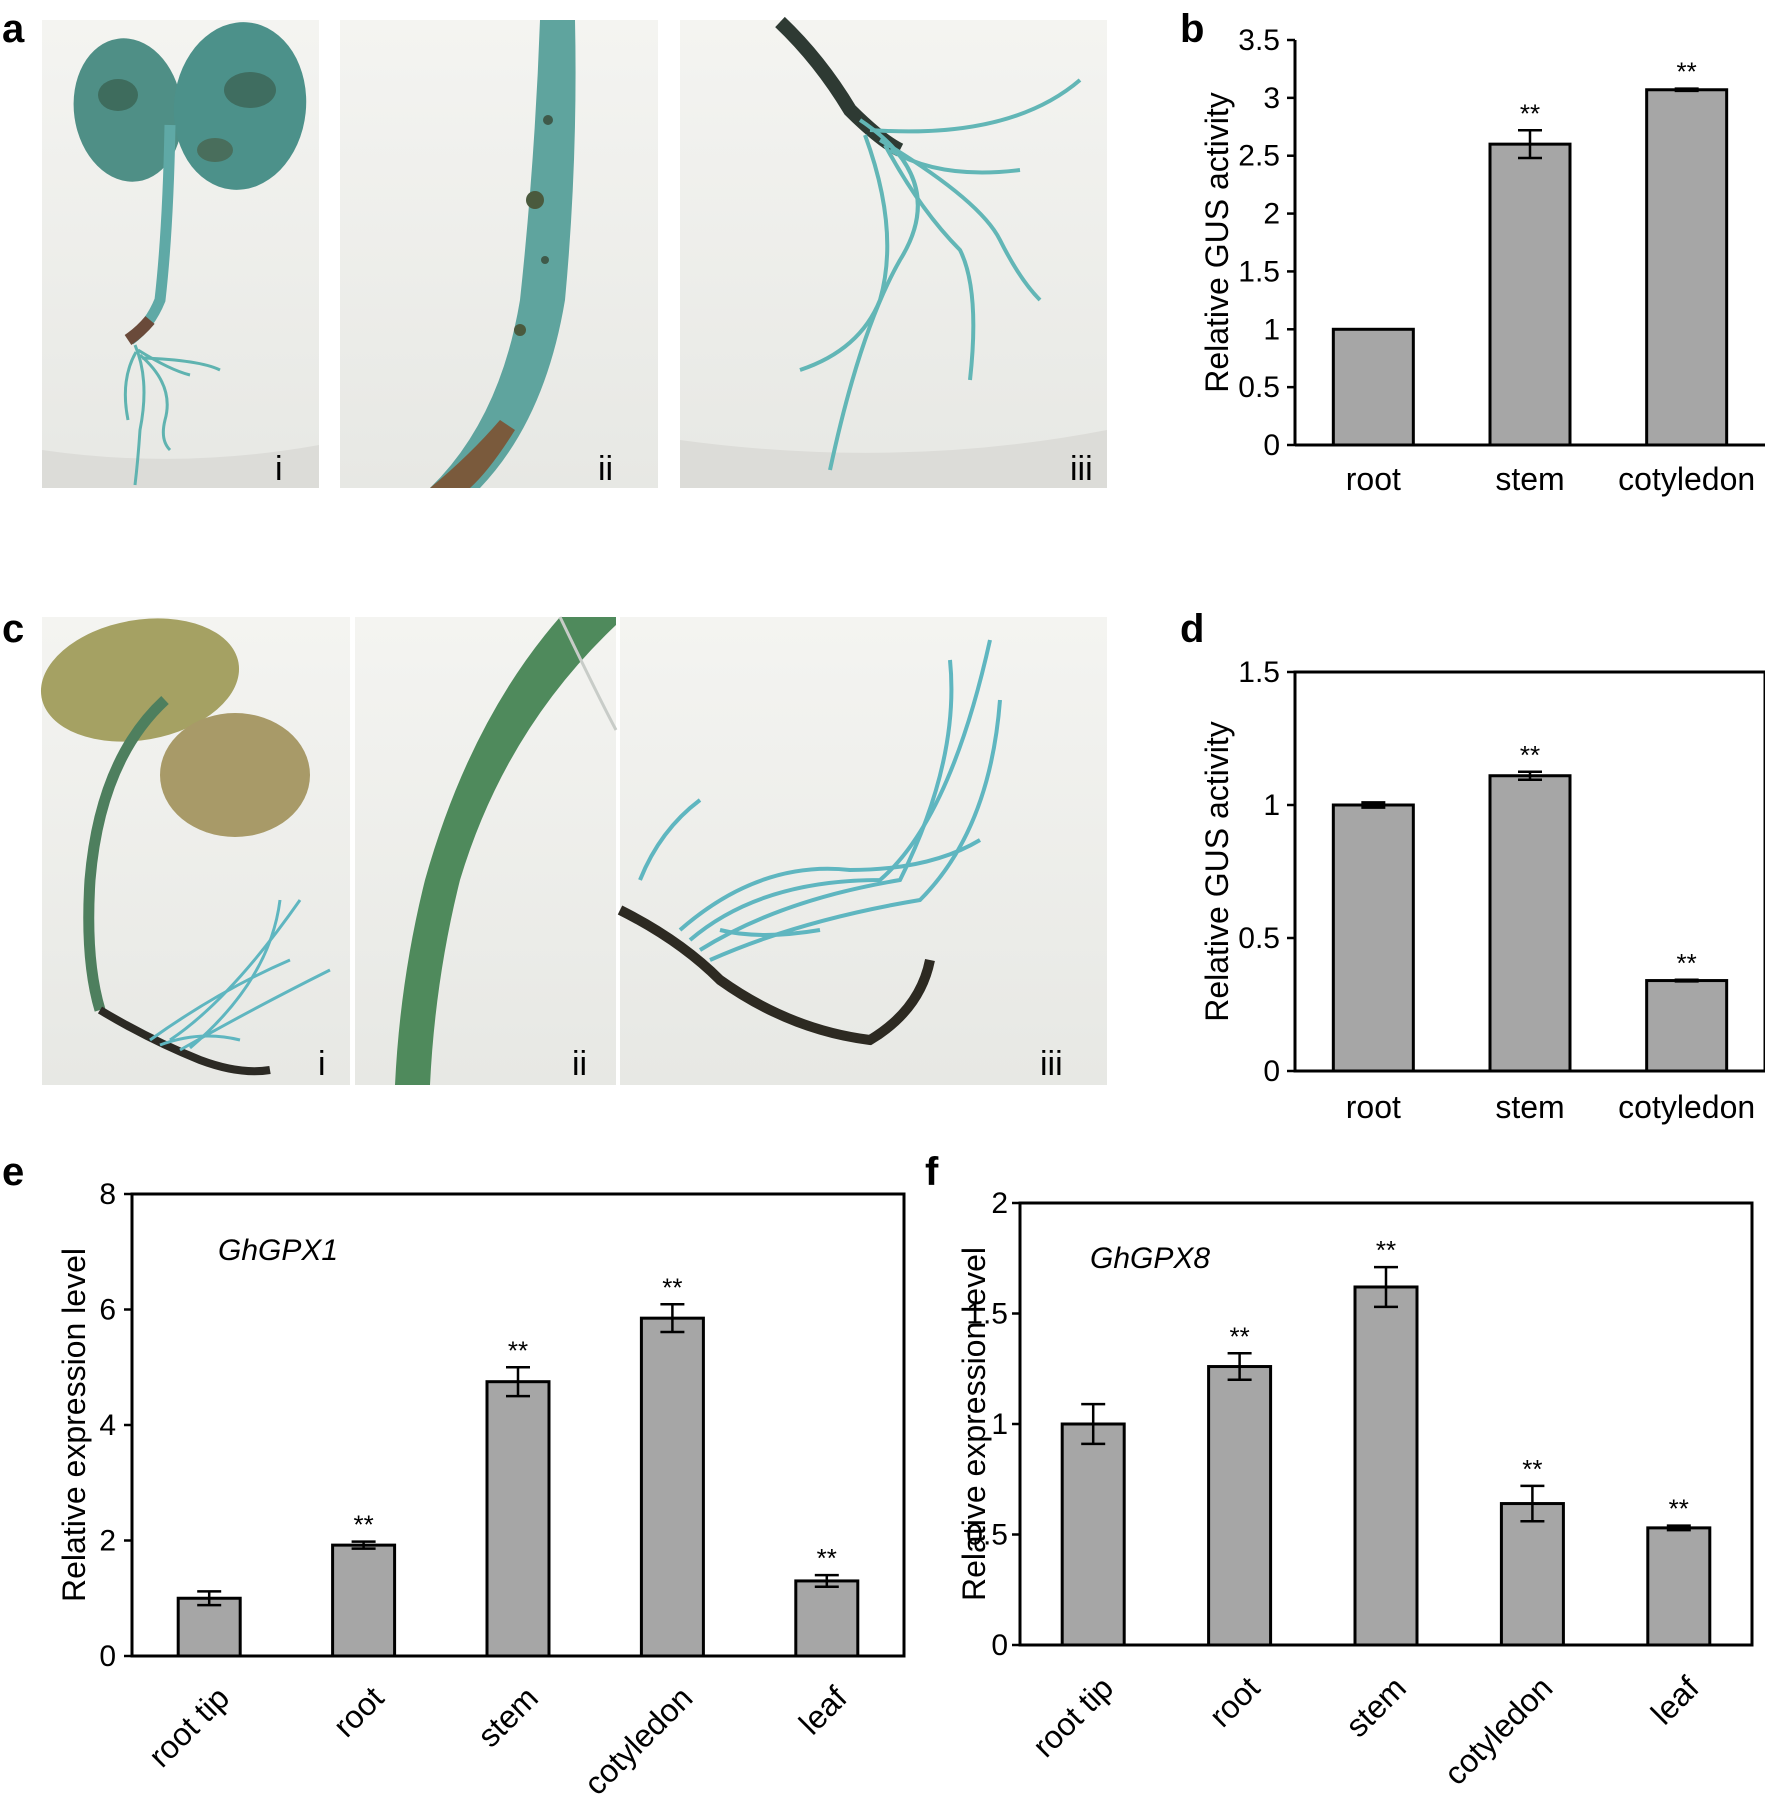  What do you see at coordinates (1259, 156) in the screenshot?
I see `chart-b-ytick-label: 2.5` at bounding box center [1259, 156].